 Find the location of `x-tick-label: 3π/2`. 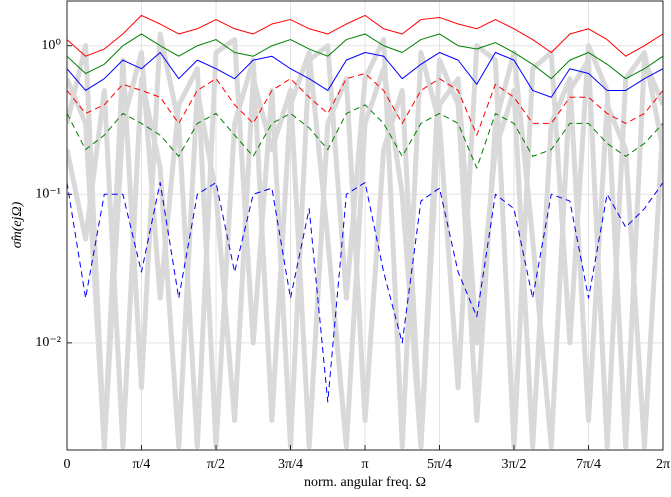

x-tick-label: 3π/2 is located at coordinates (513, 464).